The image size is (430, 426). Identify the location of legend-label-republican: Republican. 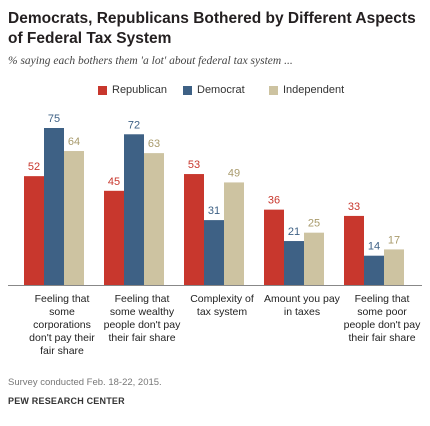
(140, 90).